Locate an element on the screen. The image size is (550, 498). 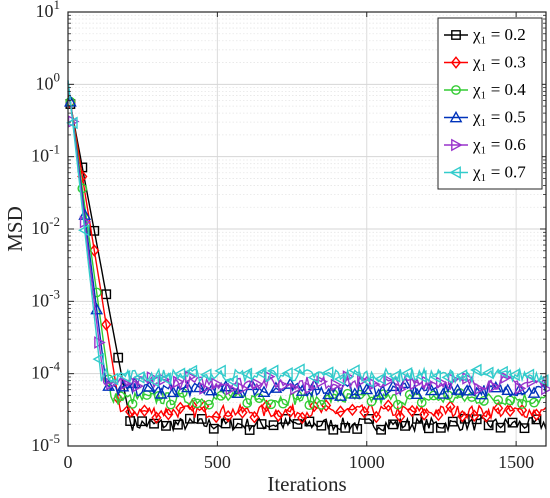
legend-entry: χ₁ = 0.4 is located at coordinates (485, 89).